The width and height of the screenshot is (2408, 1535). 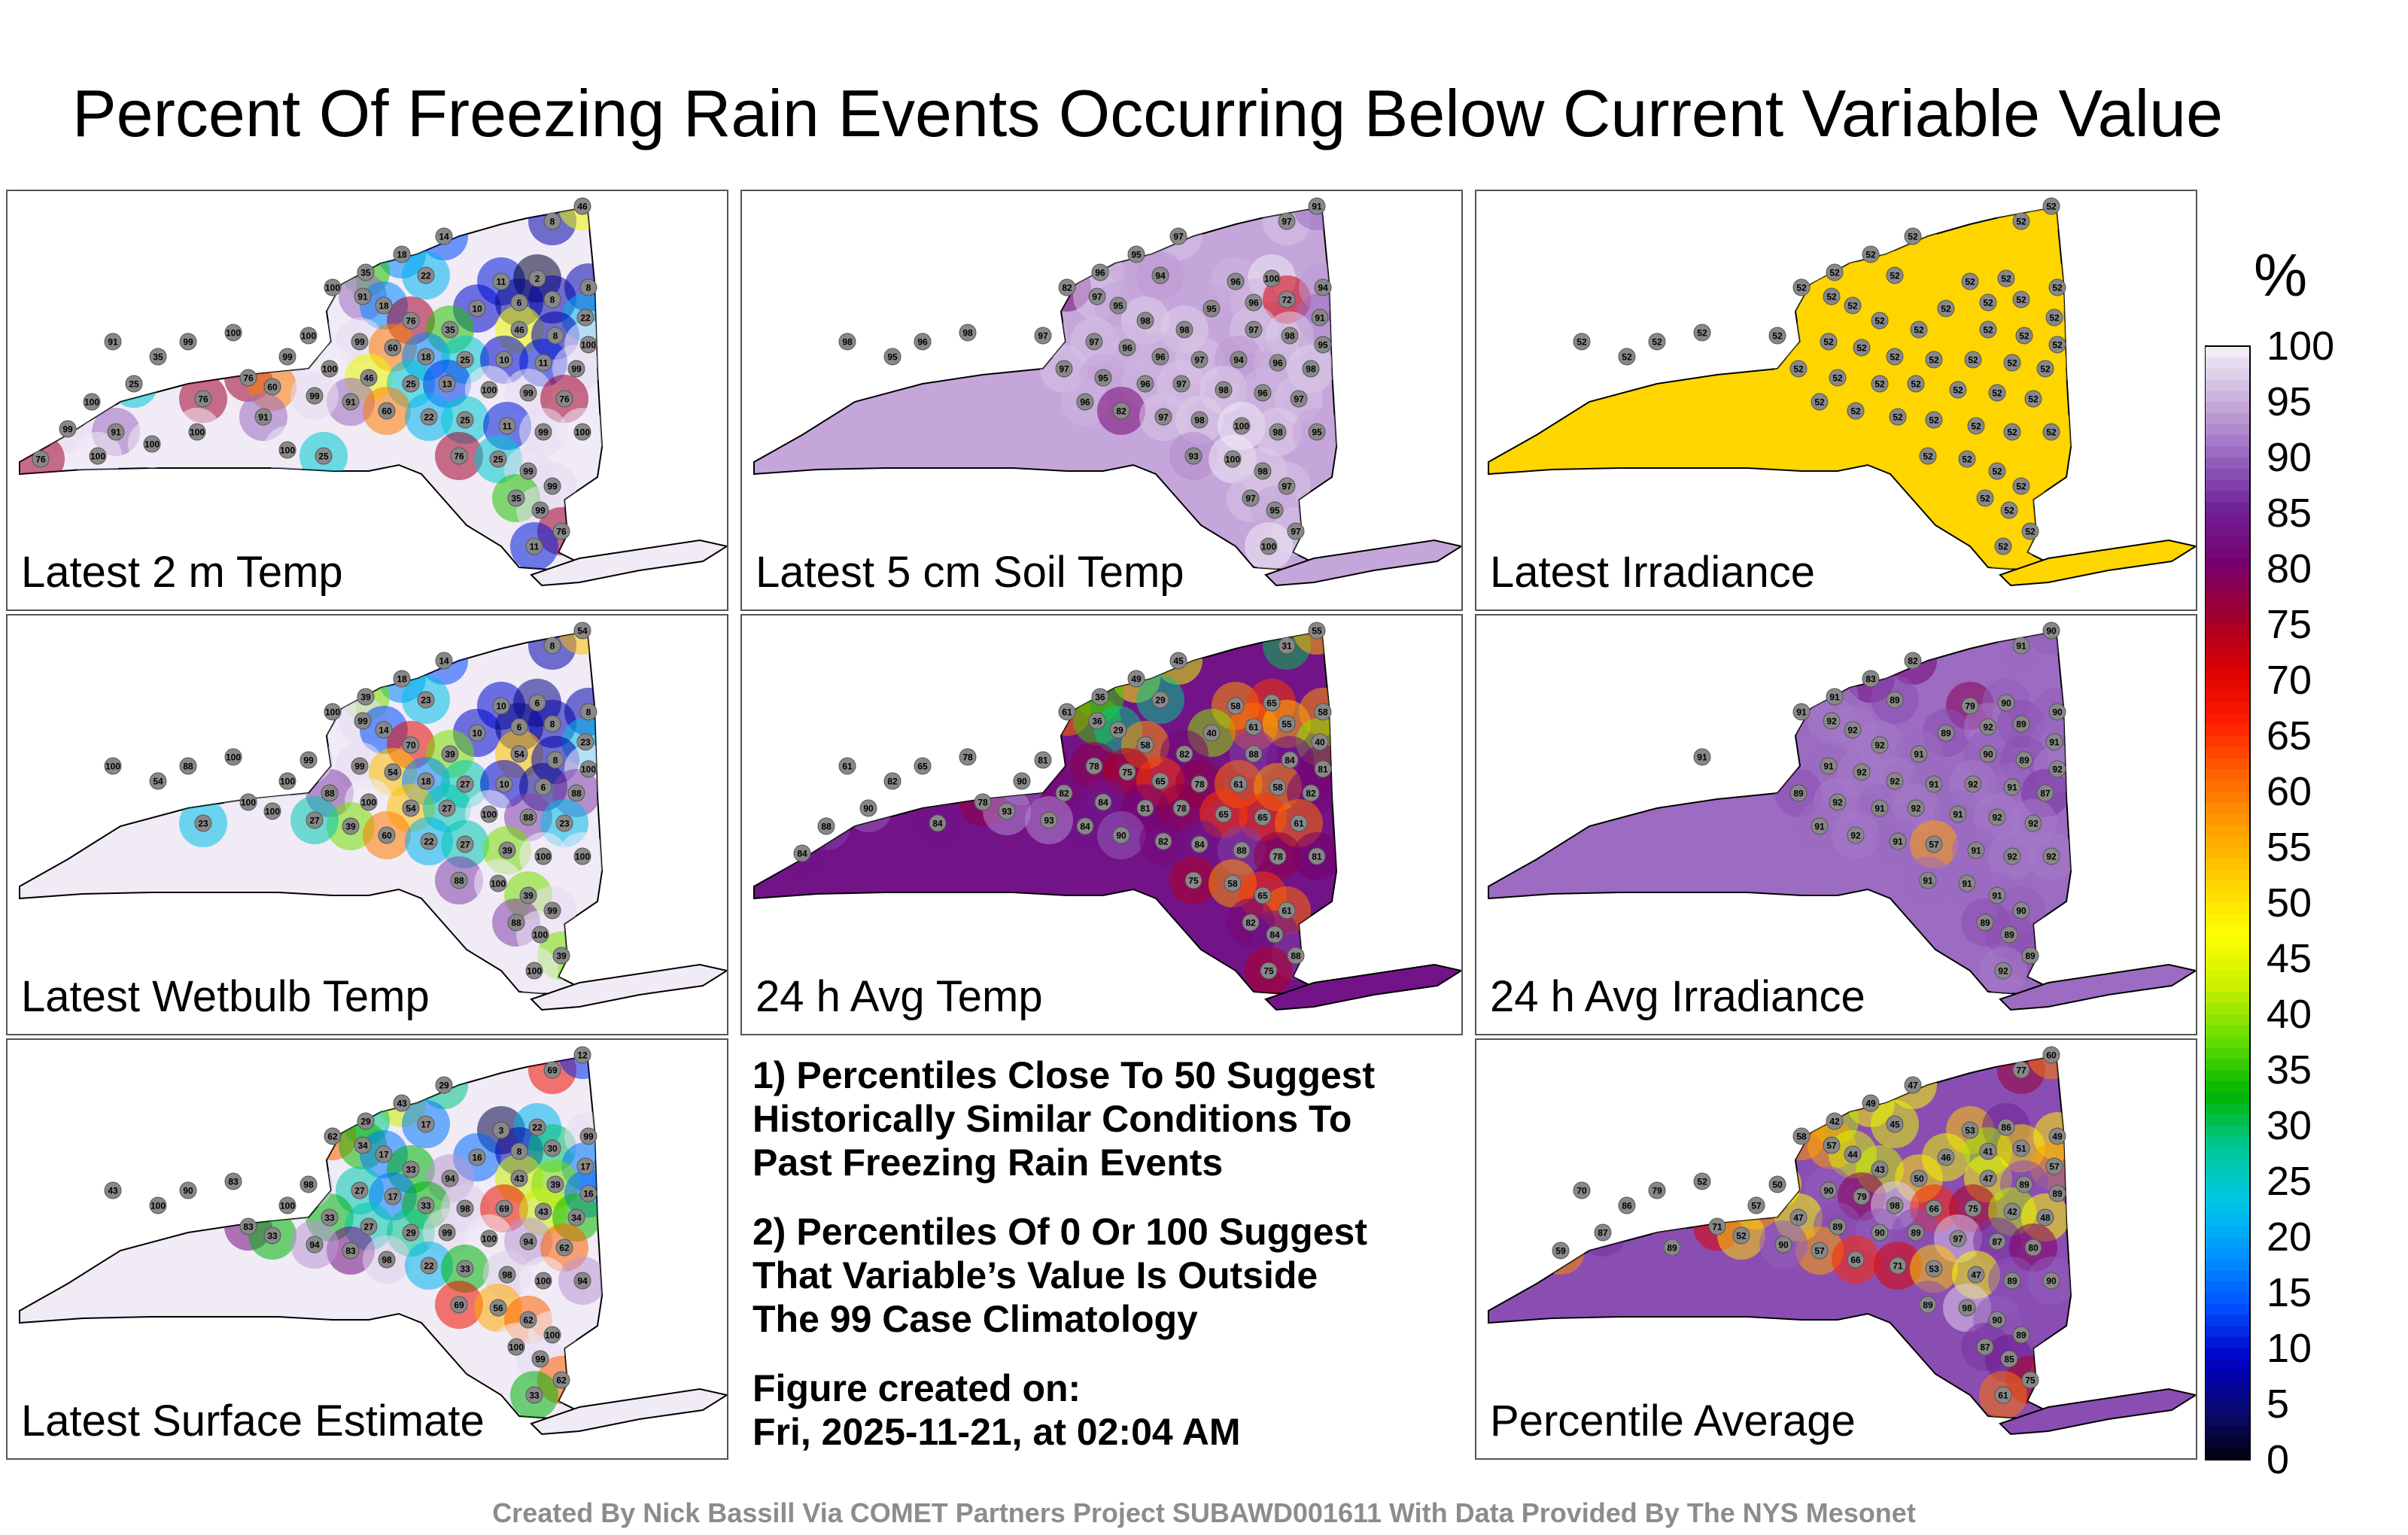 What do you see at coordinates (315, 1245) in the screenshot?
I see `station-marker: 94` at bounding box center [315, 1245].